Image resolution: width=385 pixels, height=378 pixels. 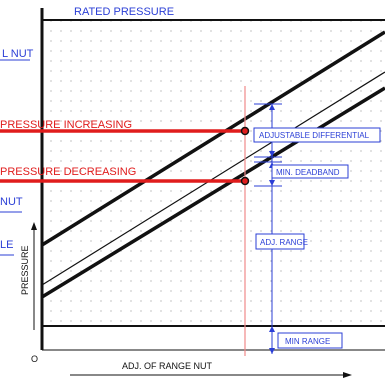 I want to click on rated-pressure-label: RATED PRESSURE, so click(x=124, y=12).